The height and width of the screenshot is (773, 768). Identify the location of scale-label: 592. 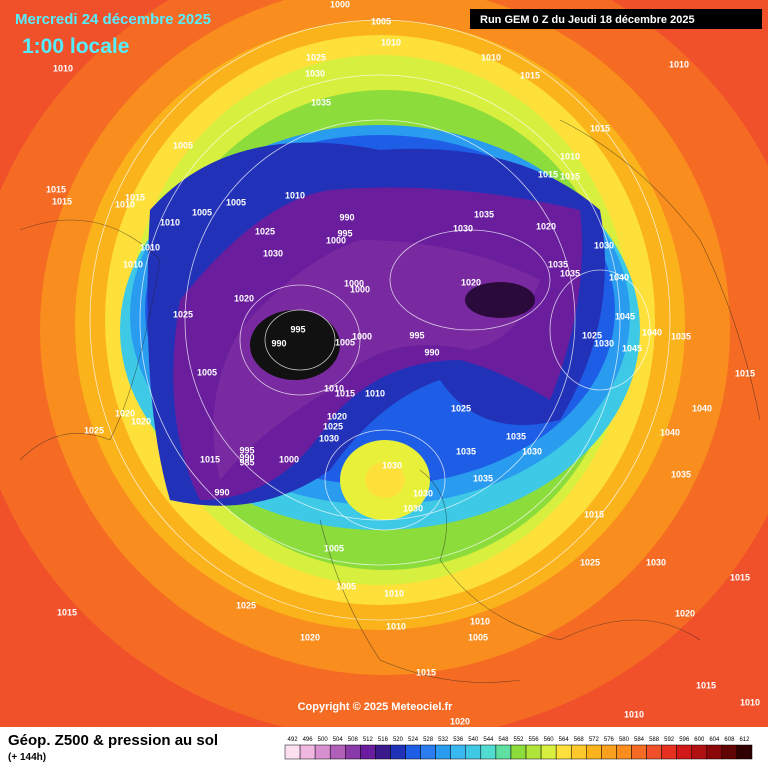
(669, 740).